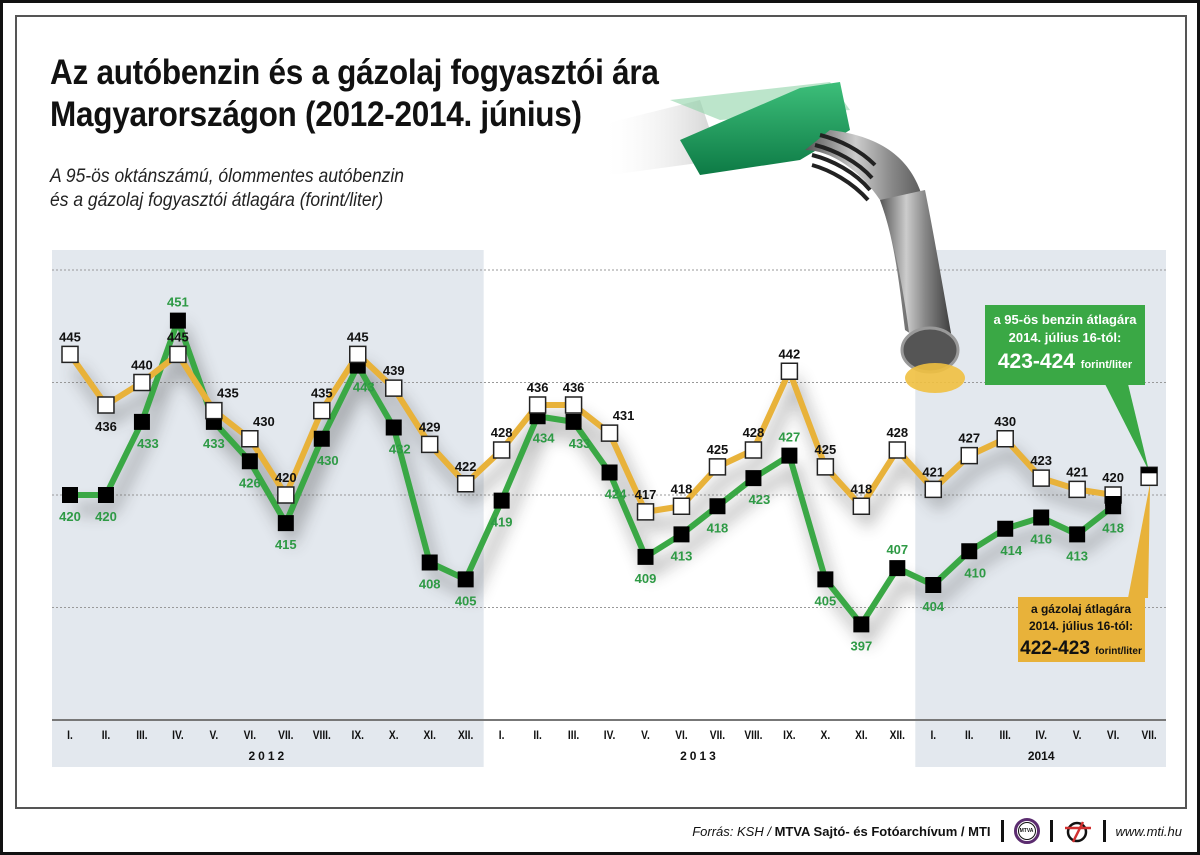  What do you see at coordinates (400, 449) in the screenshot?
I see `diesel-value-label: 432` at bounding box center [400, 449].